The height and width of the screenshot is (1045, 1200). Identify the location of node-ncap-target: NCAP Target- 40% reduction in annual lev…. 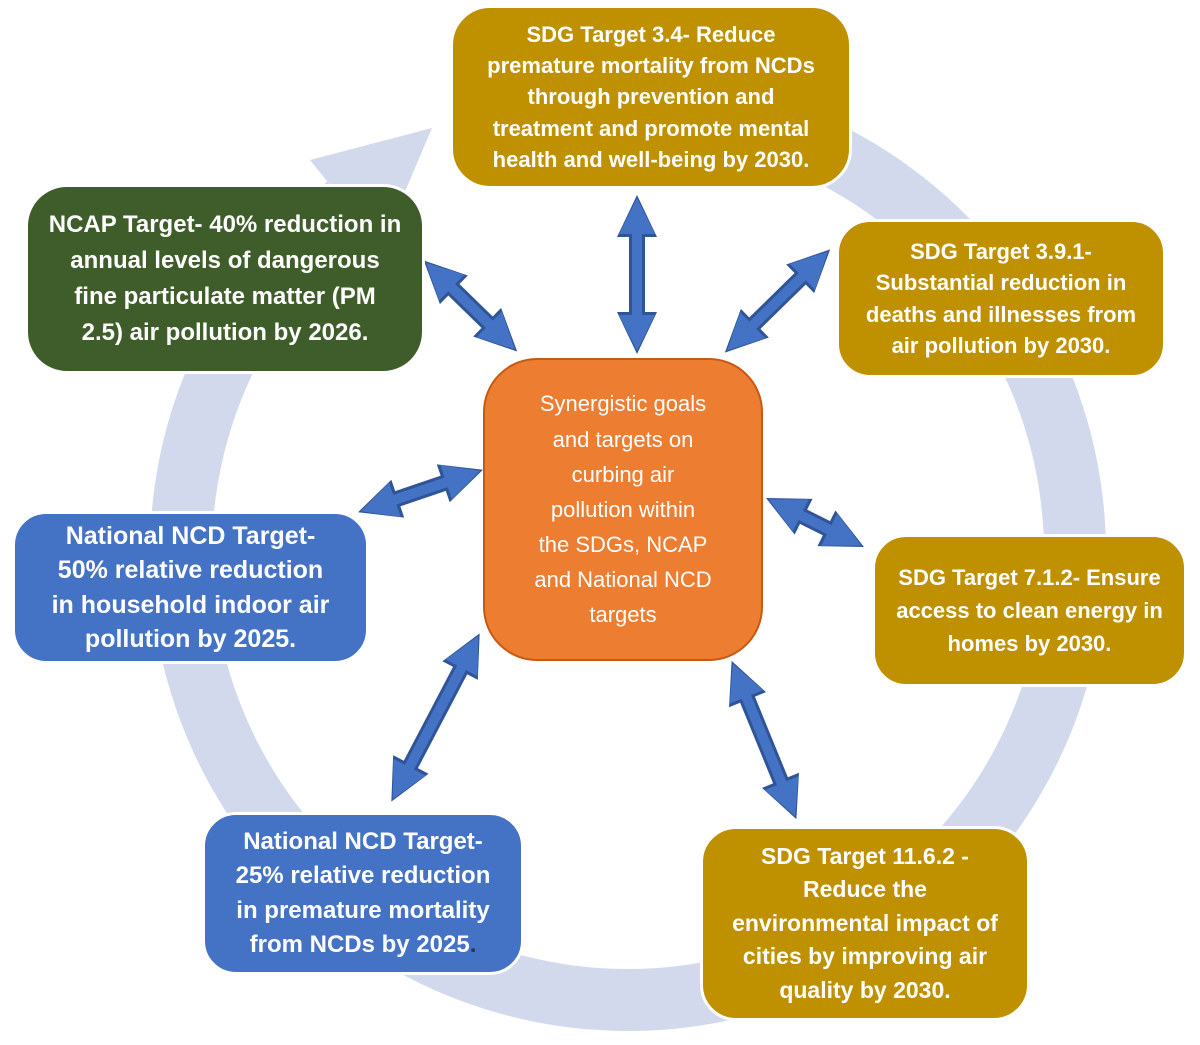
(225, 279).